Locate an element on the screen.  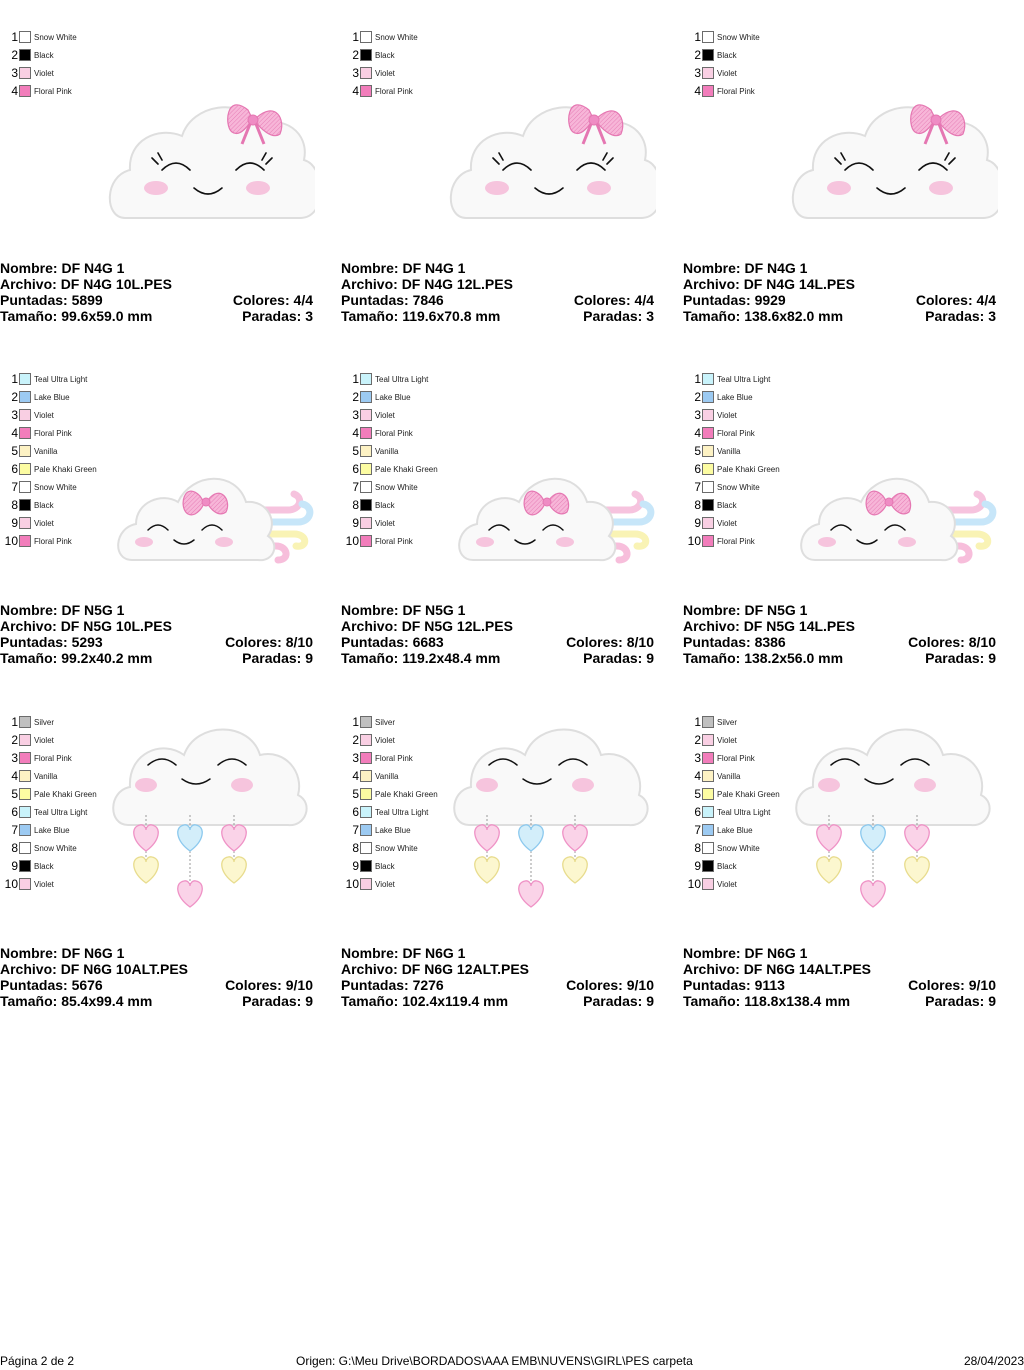
file-name: DF N4G 10L.PES is located at coordinates (116, 284).